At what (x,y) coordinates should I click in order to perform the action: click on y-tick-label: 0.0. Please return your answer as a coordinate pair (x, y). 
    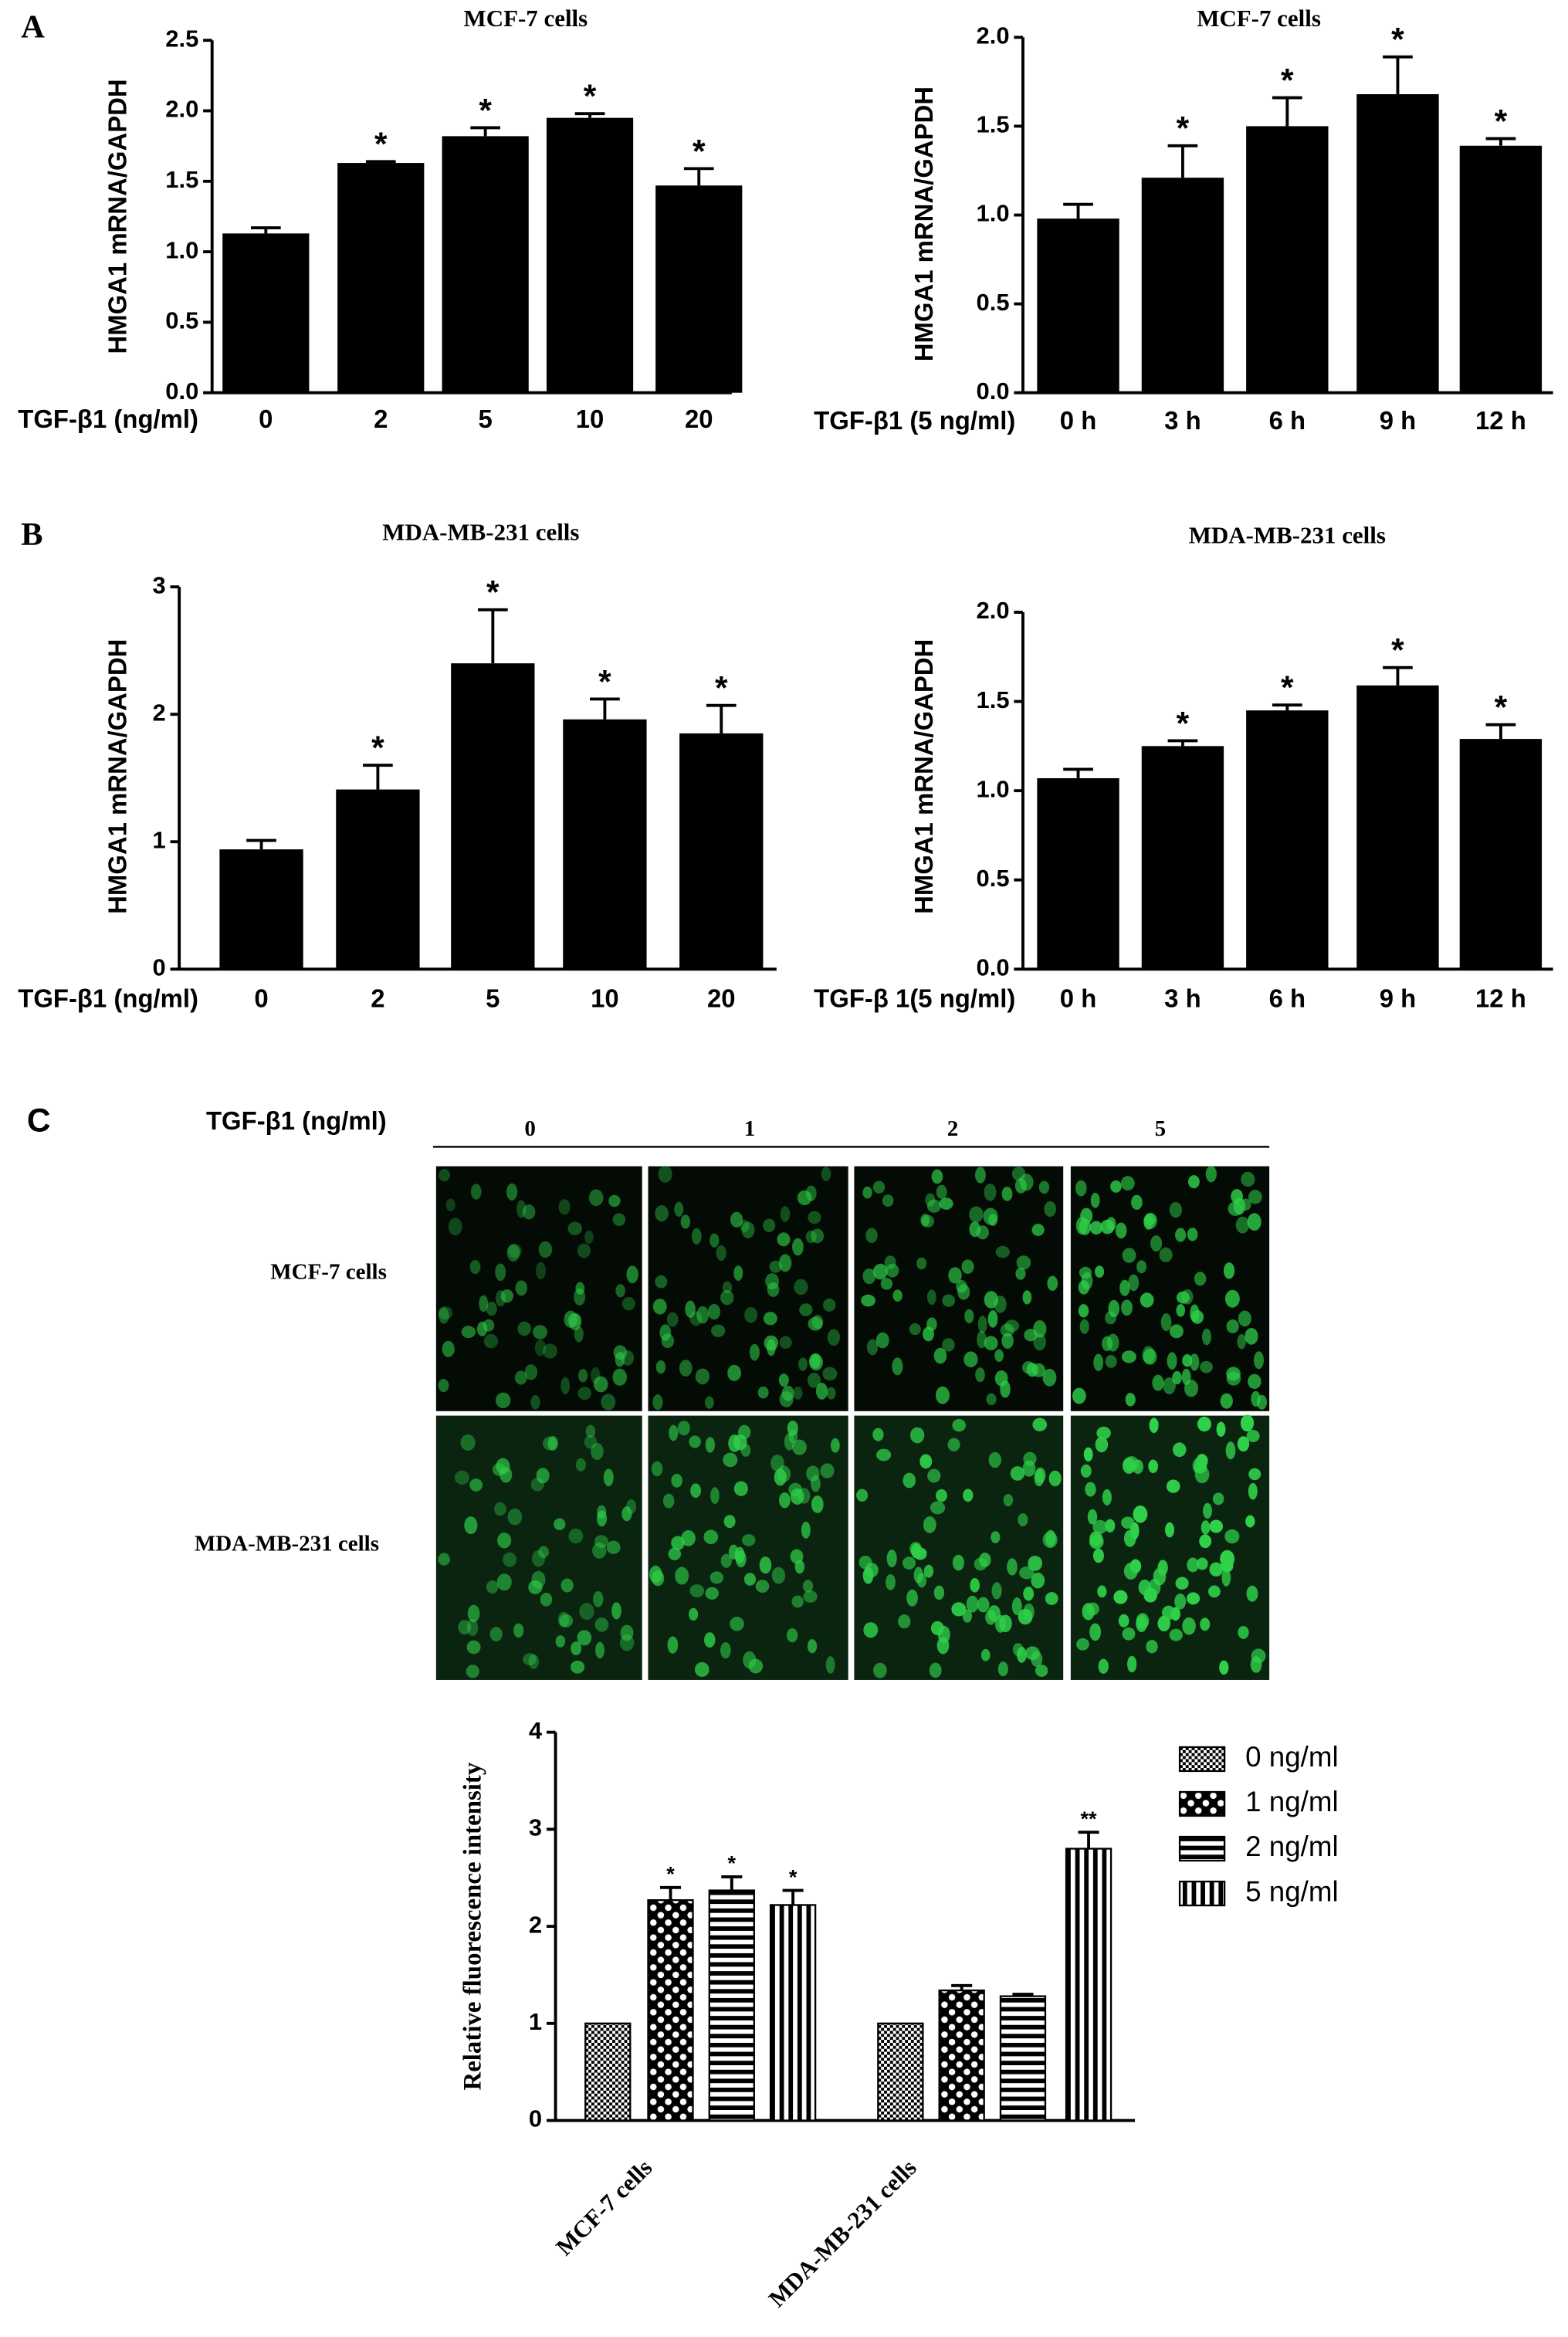
    Looking at the image, I should click on (993, 967).